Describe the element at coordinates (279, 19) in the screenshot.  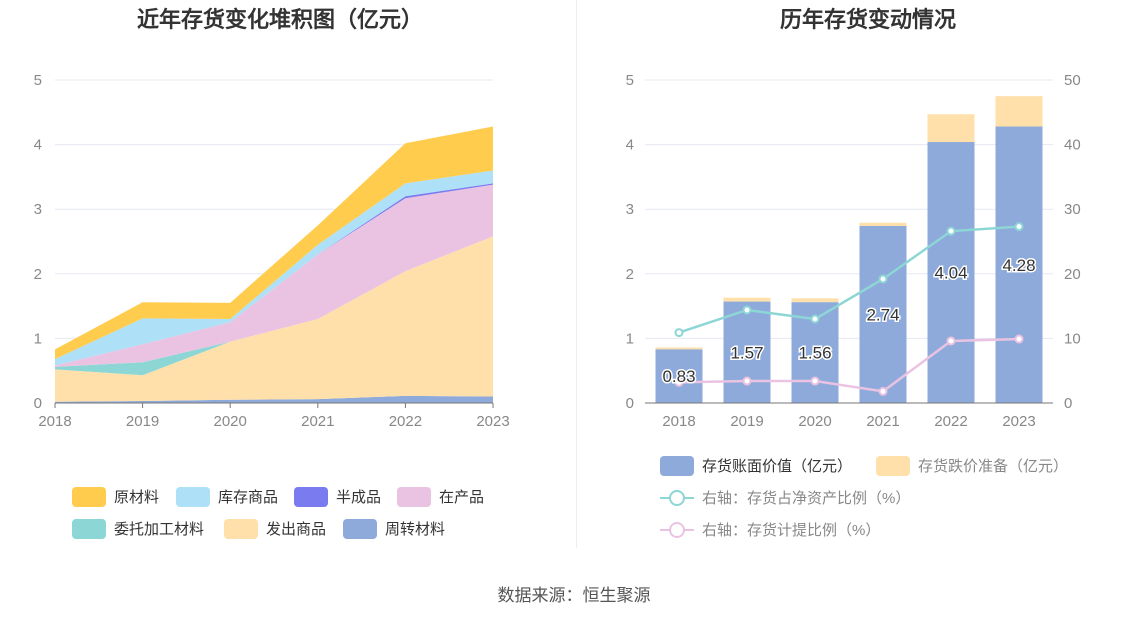
I see `left-chart-title: 近年存货变化堆积图（亿元）` at that location.